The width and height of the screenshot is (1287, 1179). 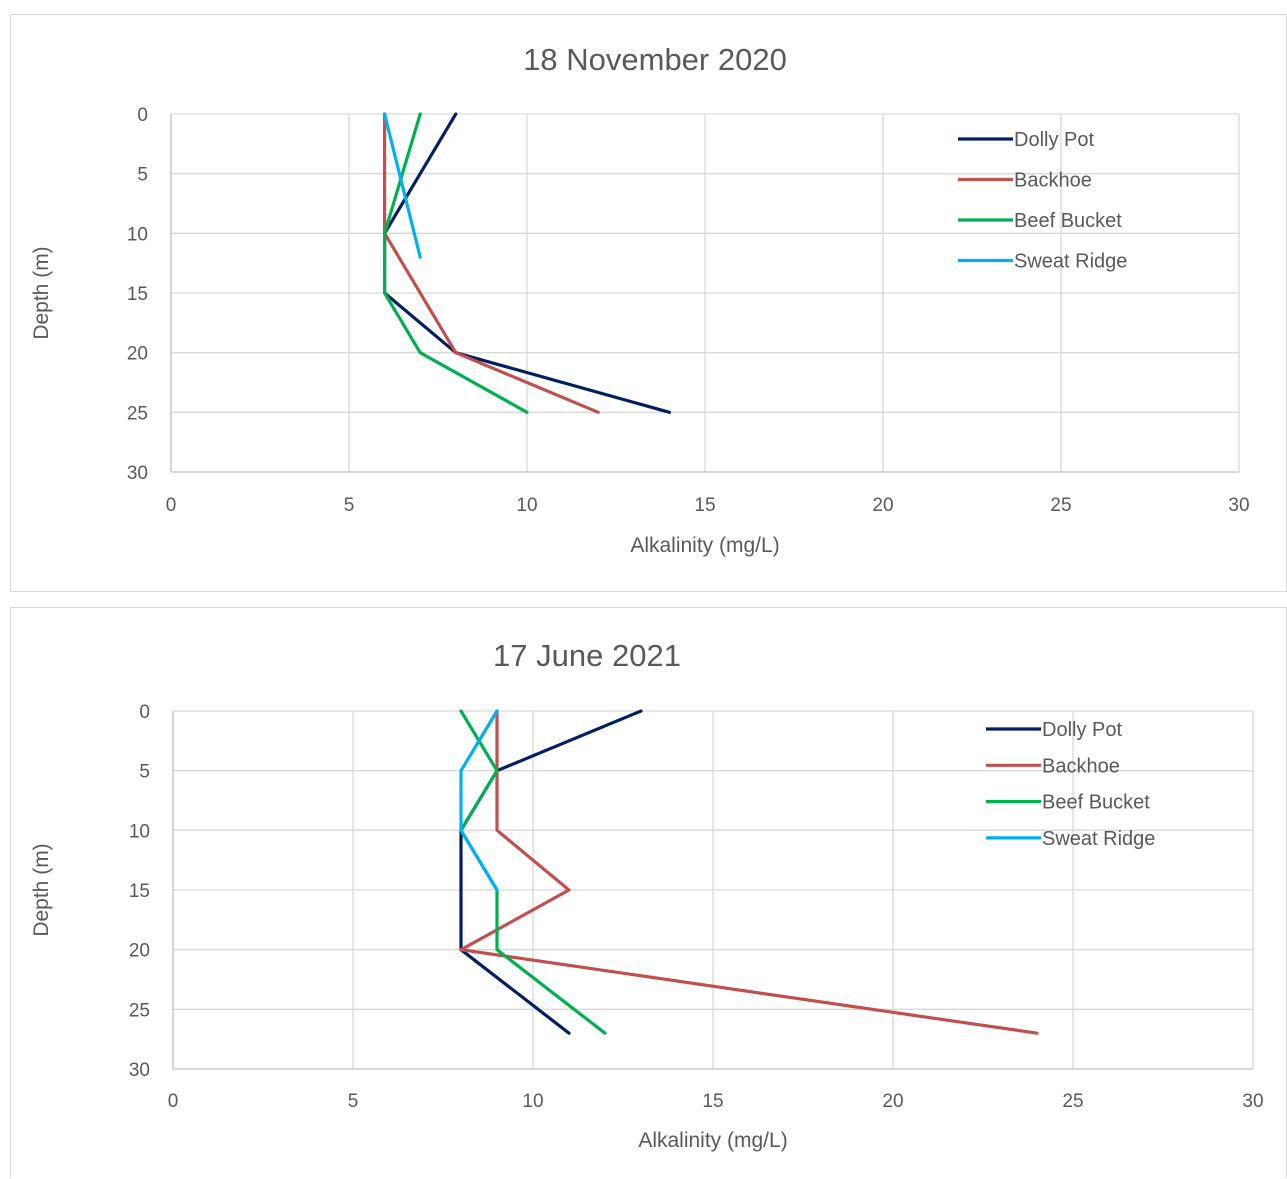 What do you see at coordinates (142, 115) in the screenshot?
I see `chart-1-y-tick-label: 0` at bounding box center [142, 115].